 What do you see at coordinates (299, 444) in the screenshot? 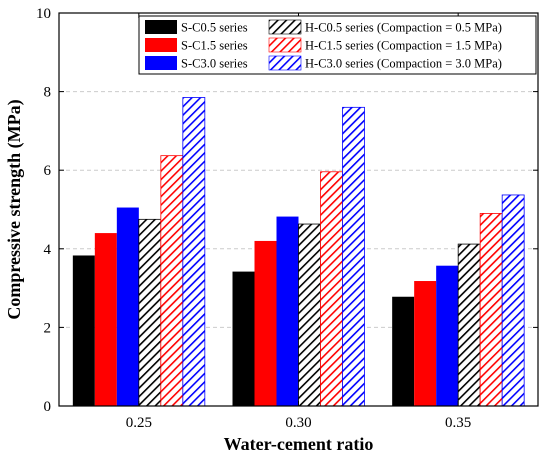
I see `x-axis-title: Water-cement ratio` at bounding box center [299, 444].